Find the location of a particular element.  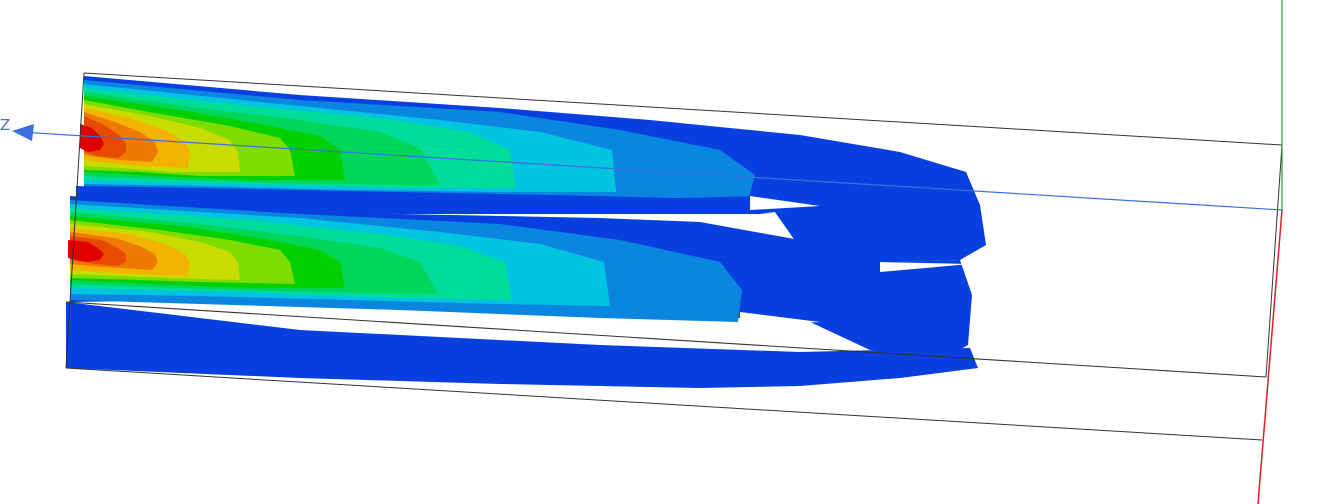

bottom-slab is located at coordinates (522, 345).